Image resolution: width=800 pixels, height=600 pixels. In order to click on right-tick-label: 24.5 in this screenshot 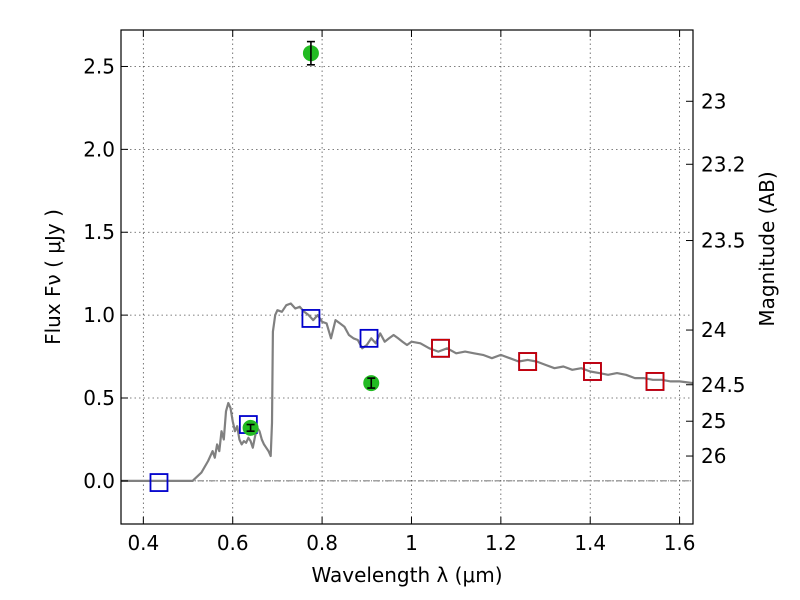, I will do `click(723, 385)`.